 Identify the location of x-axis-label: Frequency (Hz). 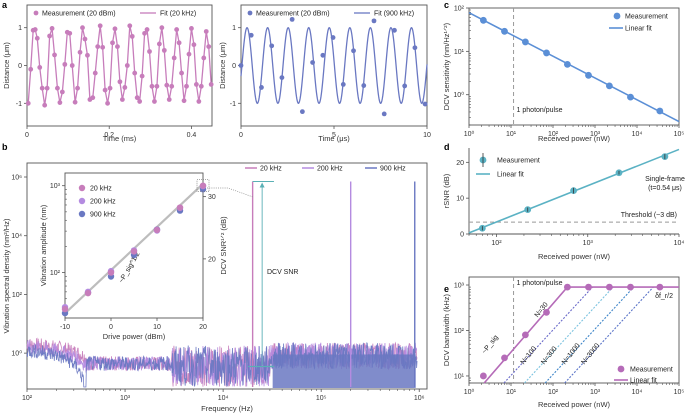
(227, 408).